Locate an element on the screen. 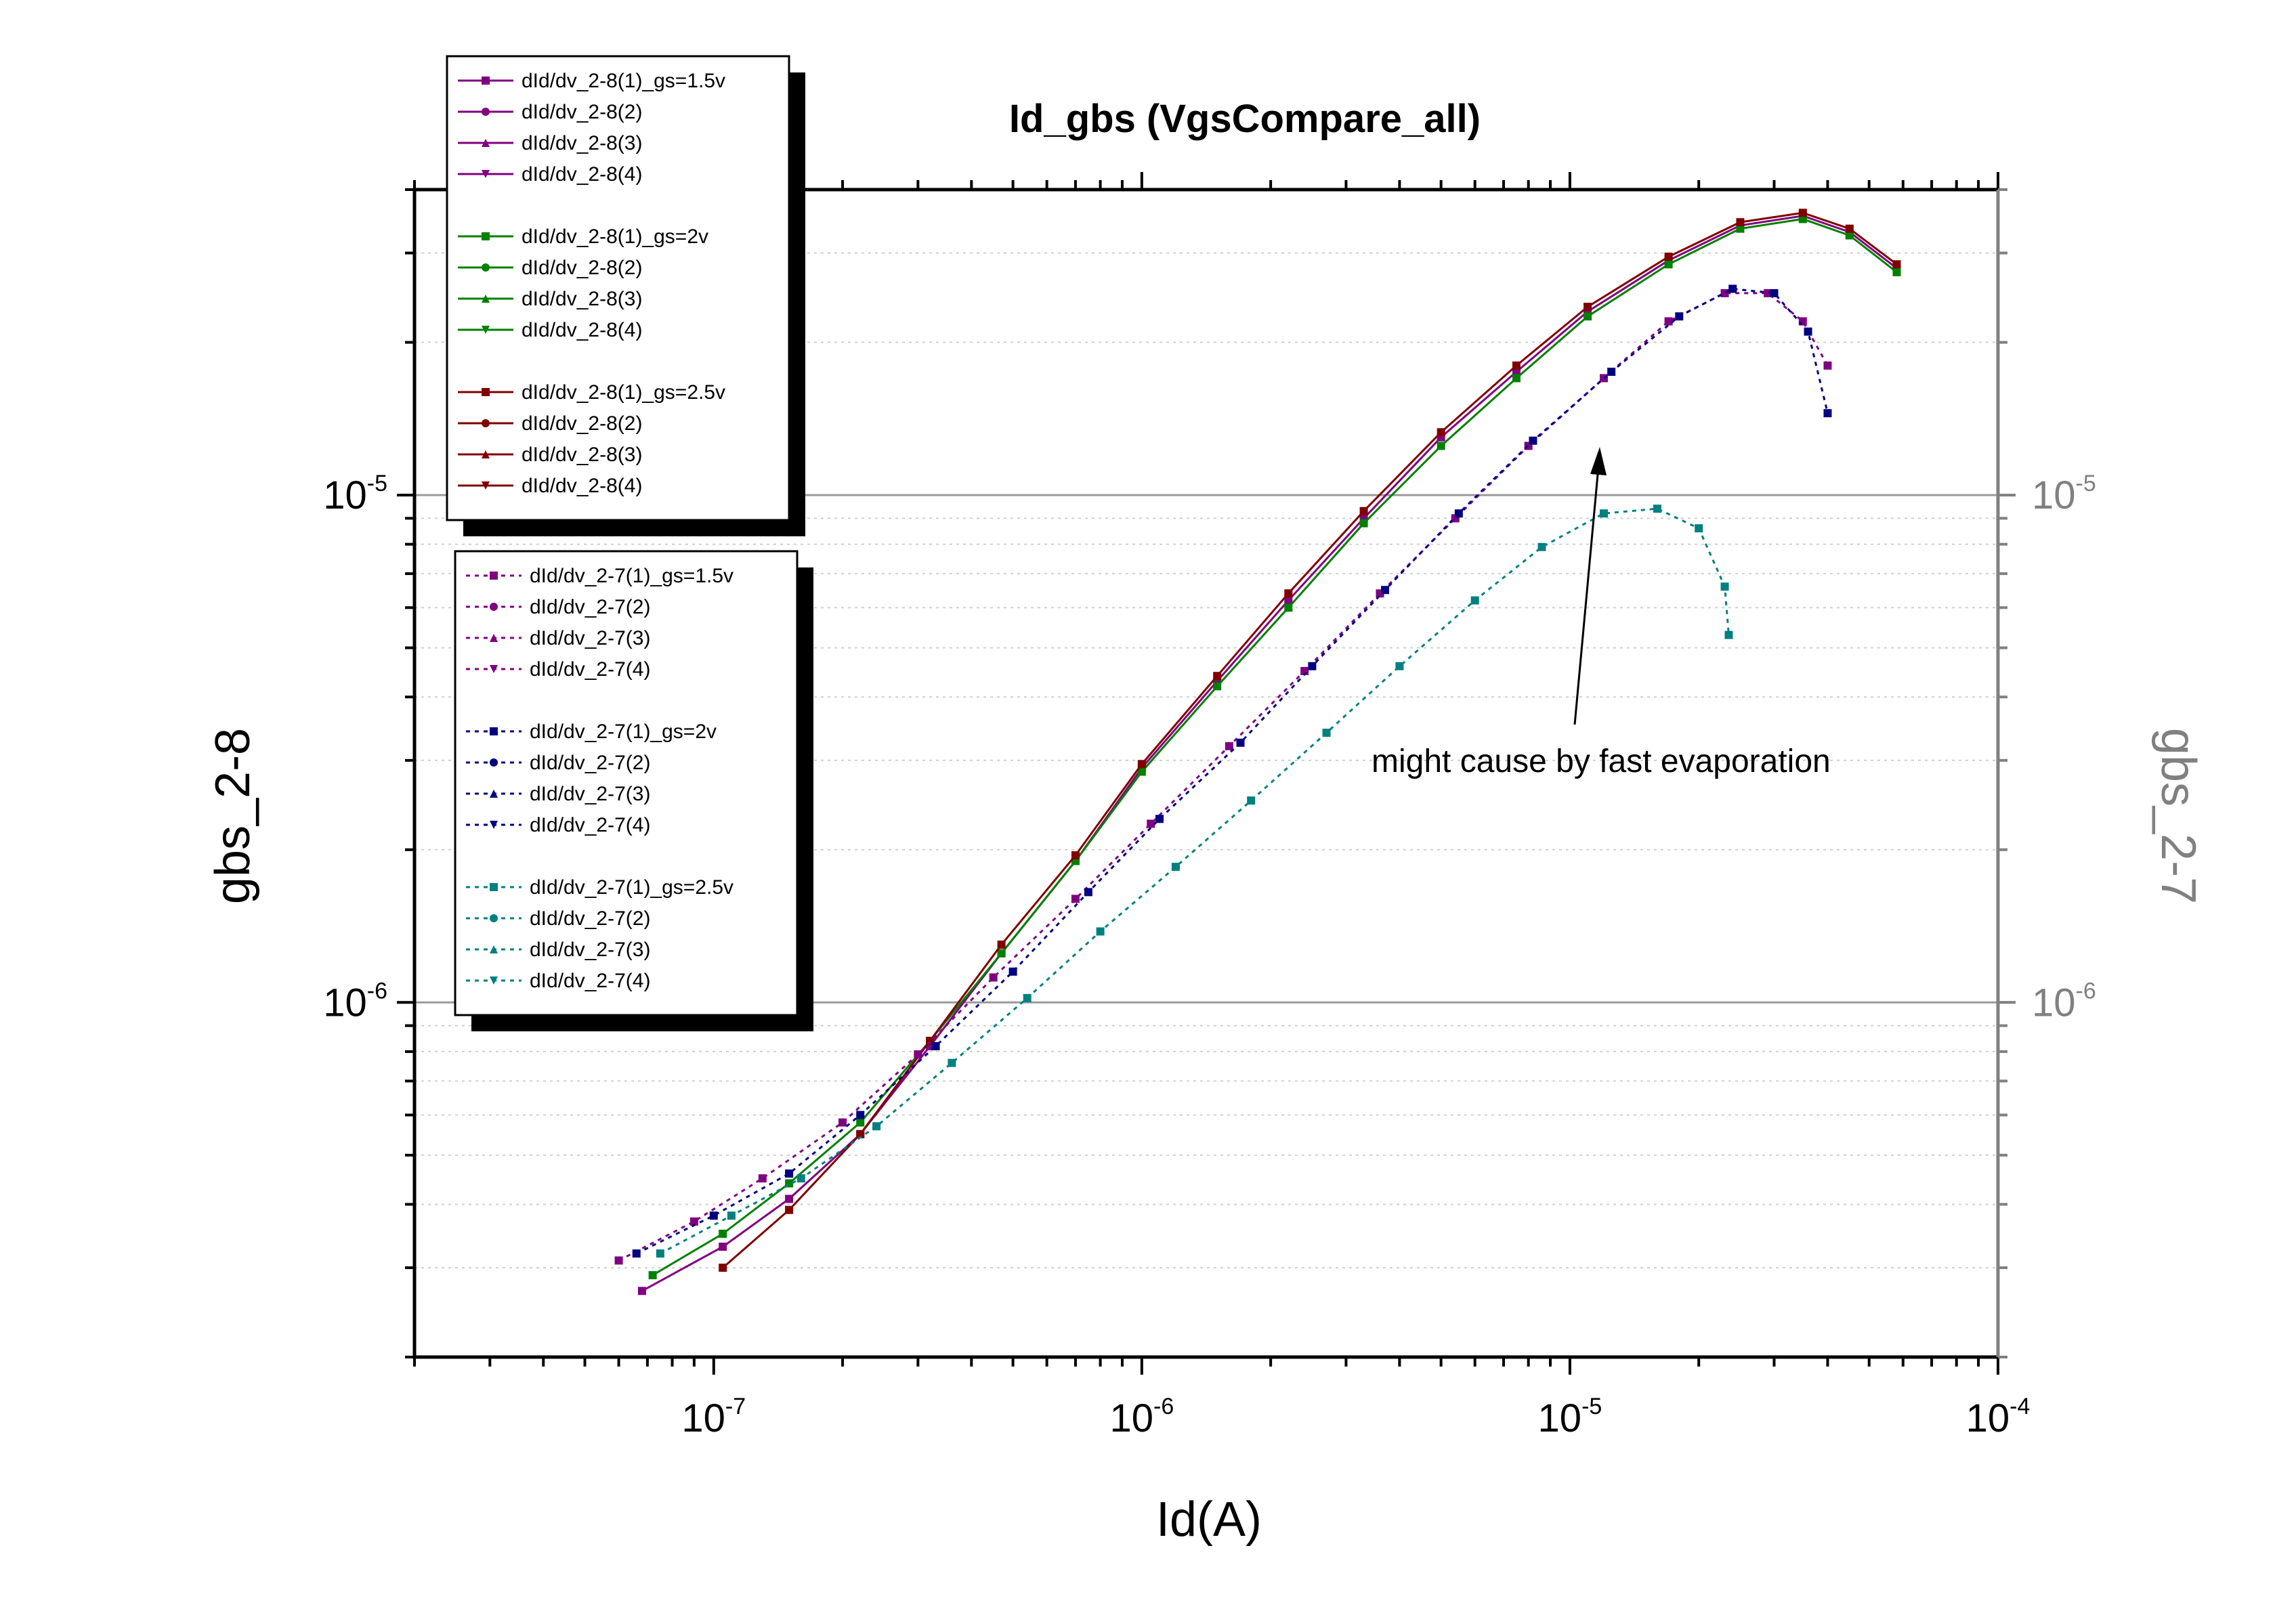  legend-label: dId/dv_2-8(1)_gs=1.5v is located at coordinates (623, 81).